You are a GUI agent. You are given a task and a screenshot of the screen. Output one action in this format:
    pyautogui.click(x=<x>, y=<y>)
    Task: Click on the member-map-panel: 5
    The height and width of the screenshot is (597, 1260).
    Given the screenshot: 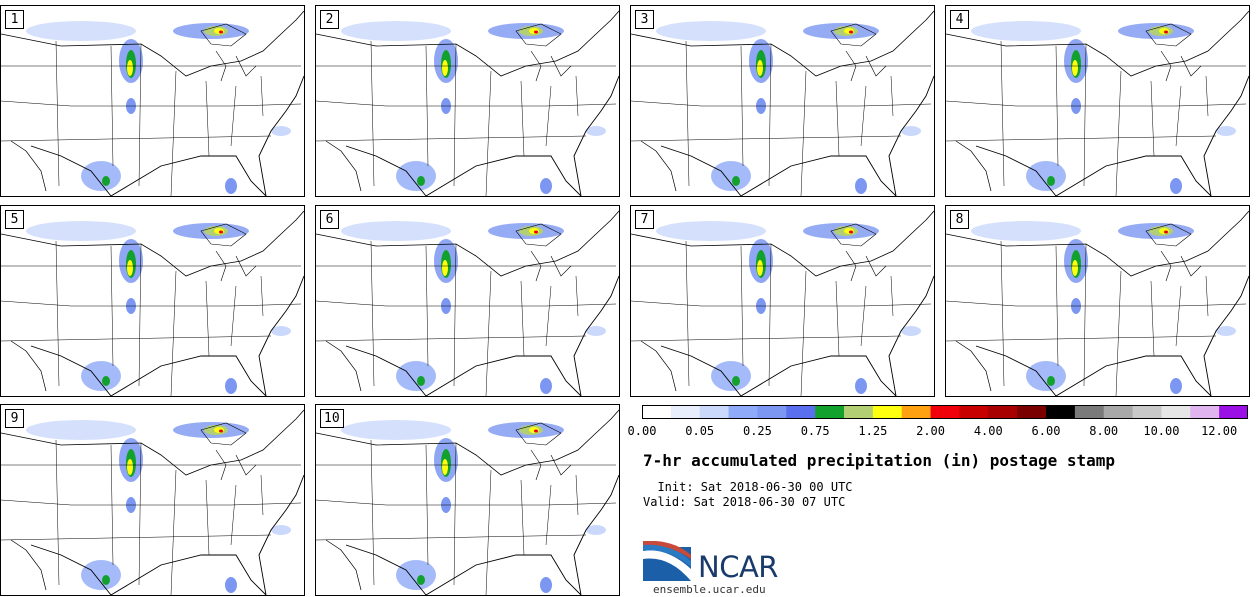 What is the action you would take?
    pyautogui.click(x=152, y=301)
    